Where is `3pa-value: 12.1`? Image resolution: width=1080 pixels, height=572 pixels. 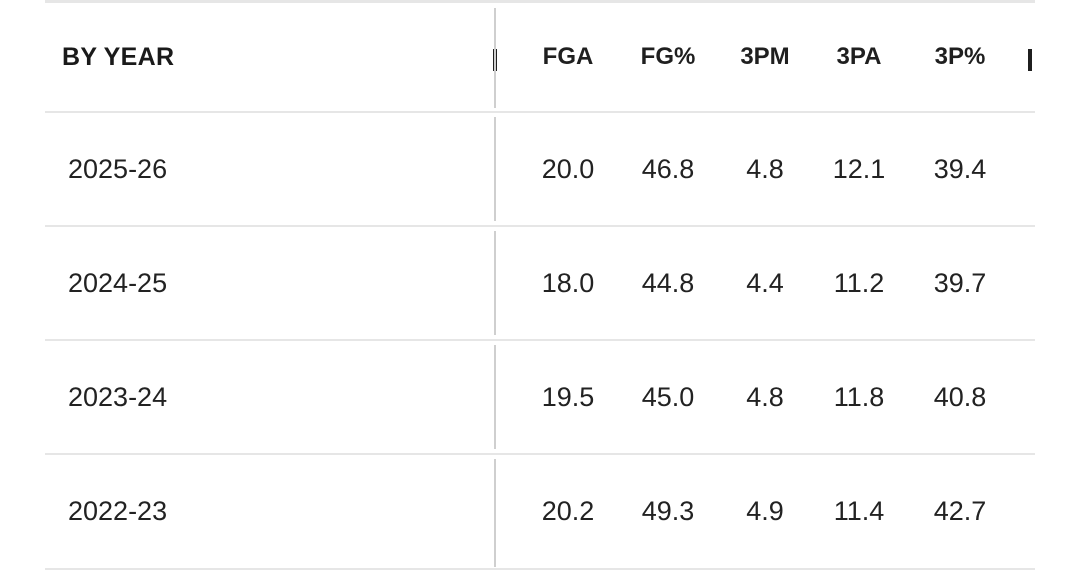
3pa-value: 12.1 is located at coordinates (859, 169).